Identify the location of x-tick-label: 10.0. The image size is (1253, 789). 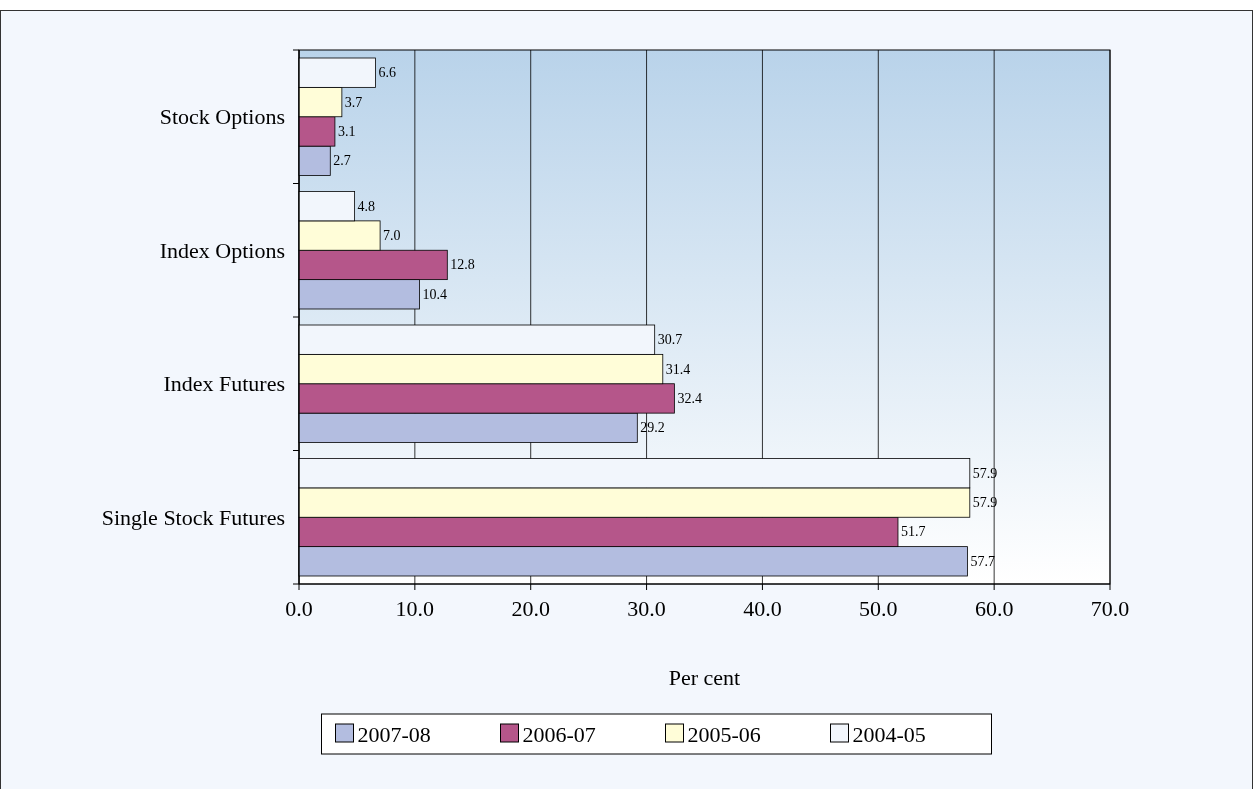
(415, 608).